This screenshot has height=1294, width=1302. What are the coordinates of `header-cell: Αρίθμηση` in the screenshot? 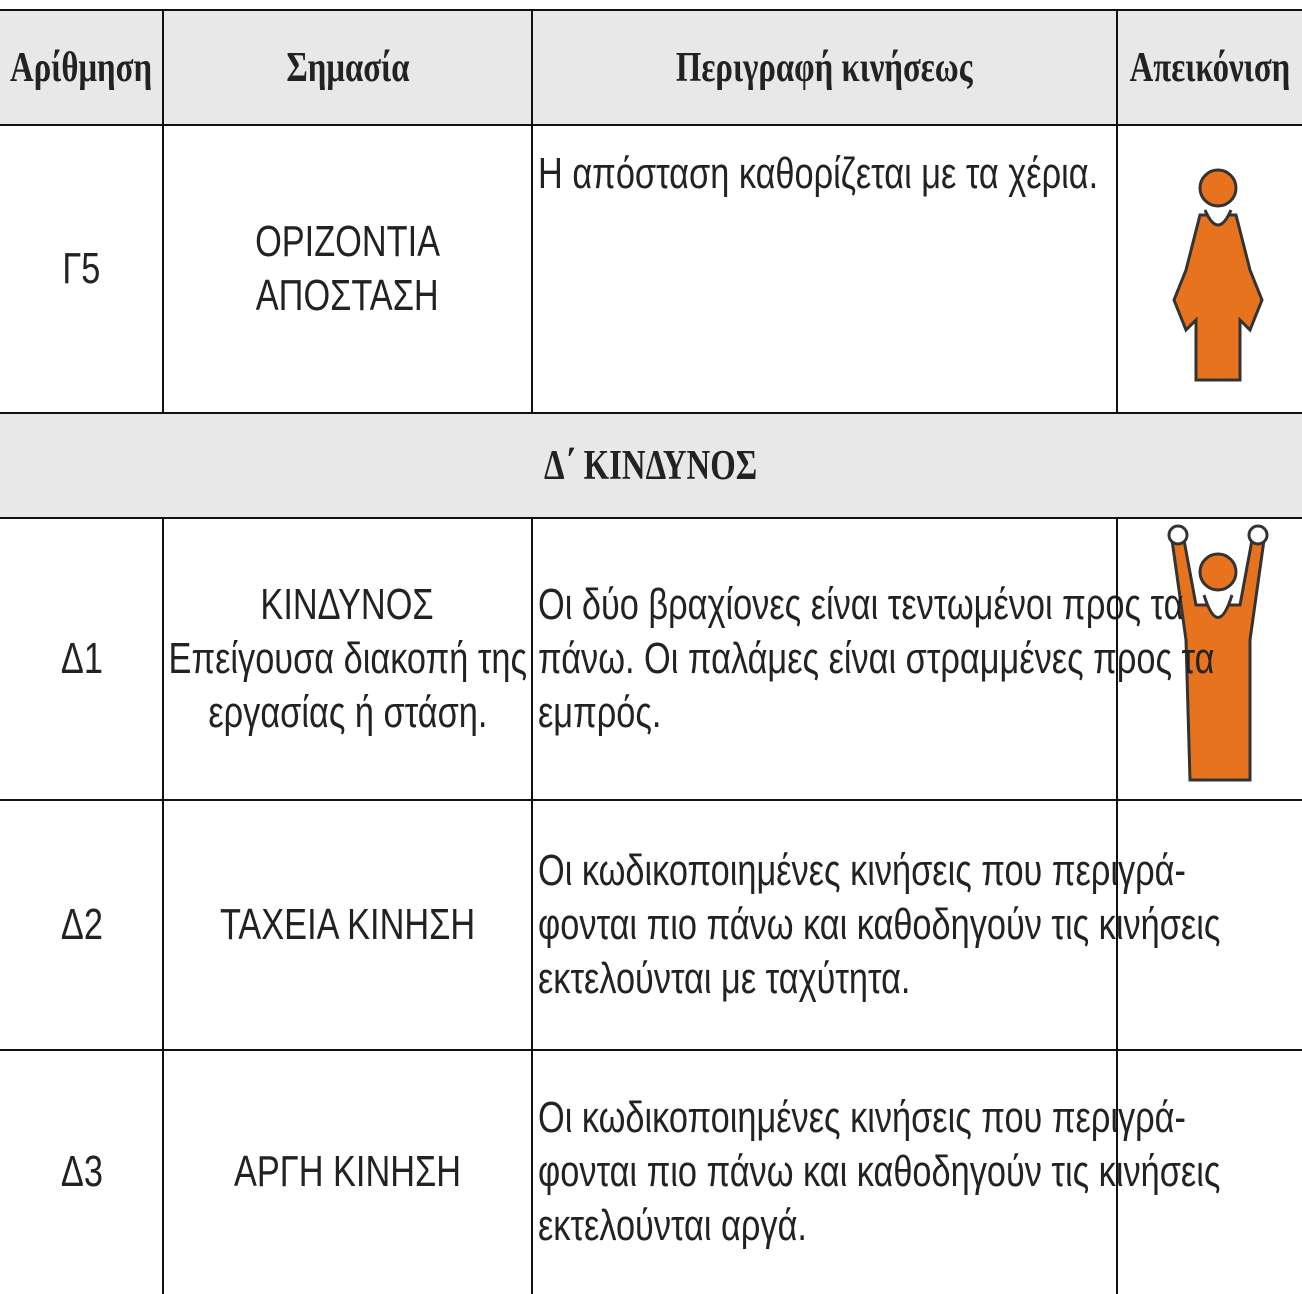 It's located at (81, 67).